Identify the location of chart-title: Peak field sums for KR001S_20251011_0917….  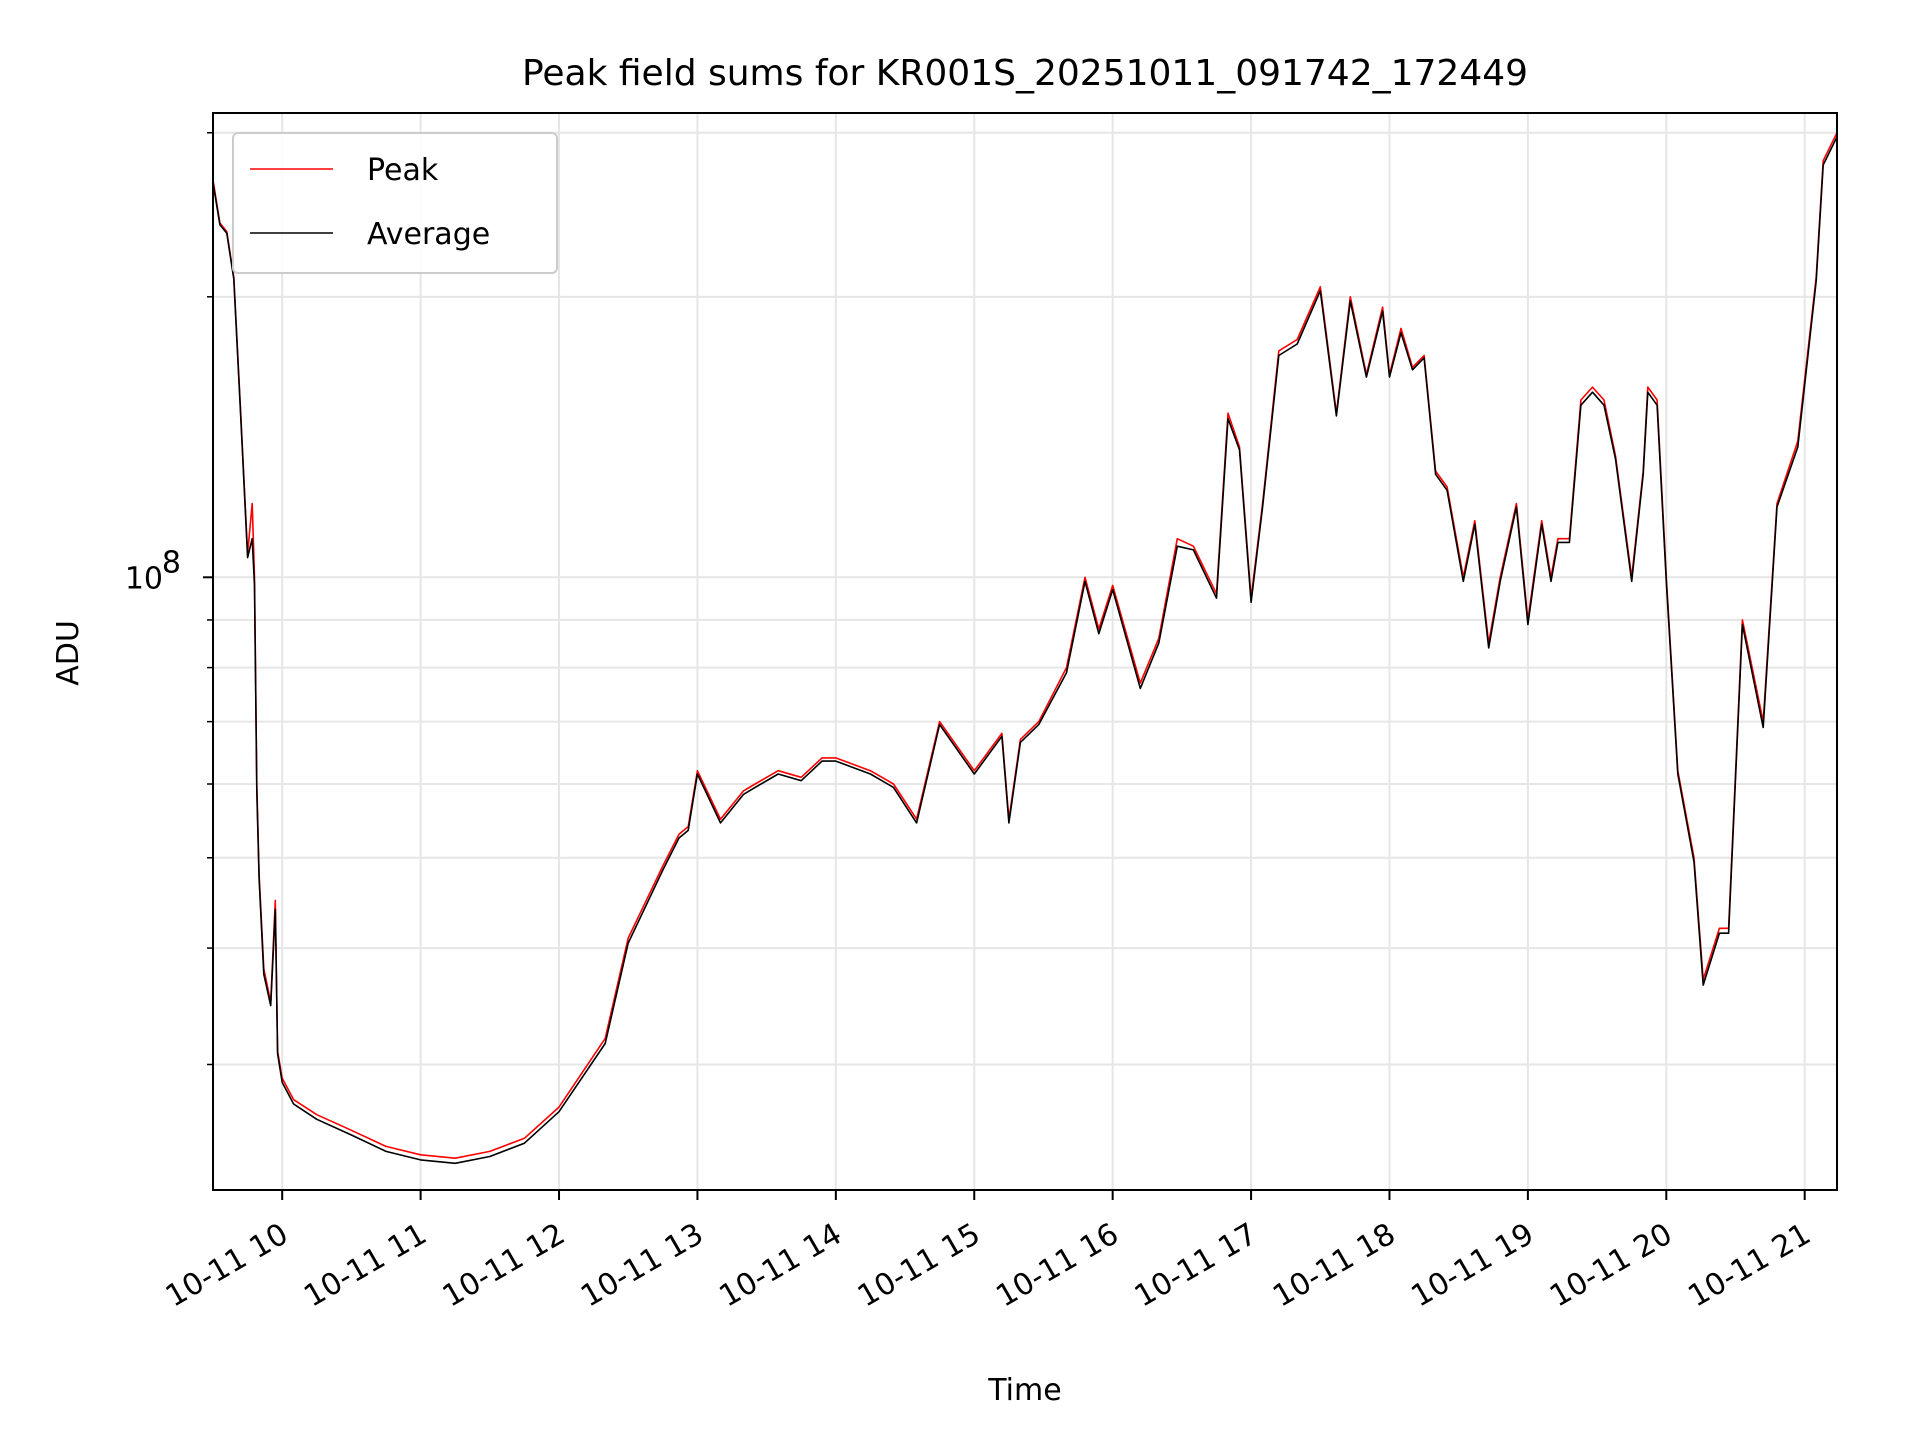
(1025, 73).